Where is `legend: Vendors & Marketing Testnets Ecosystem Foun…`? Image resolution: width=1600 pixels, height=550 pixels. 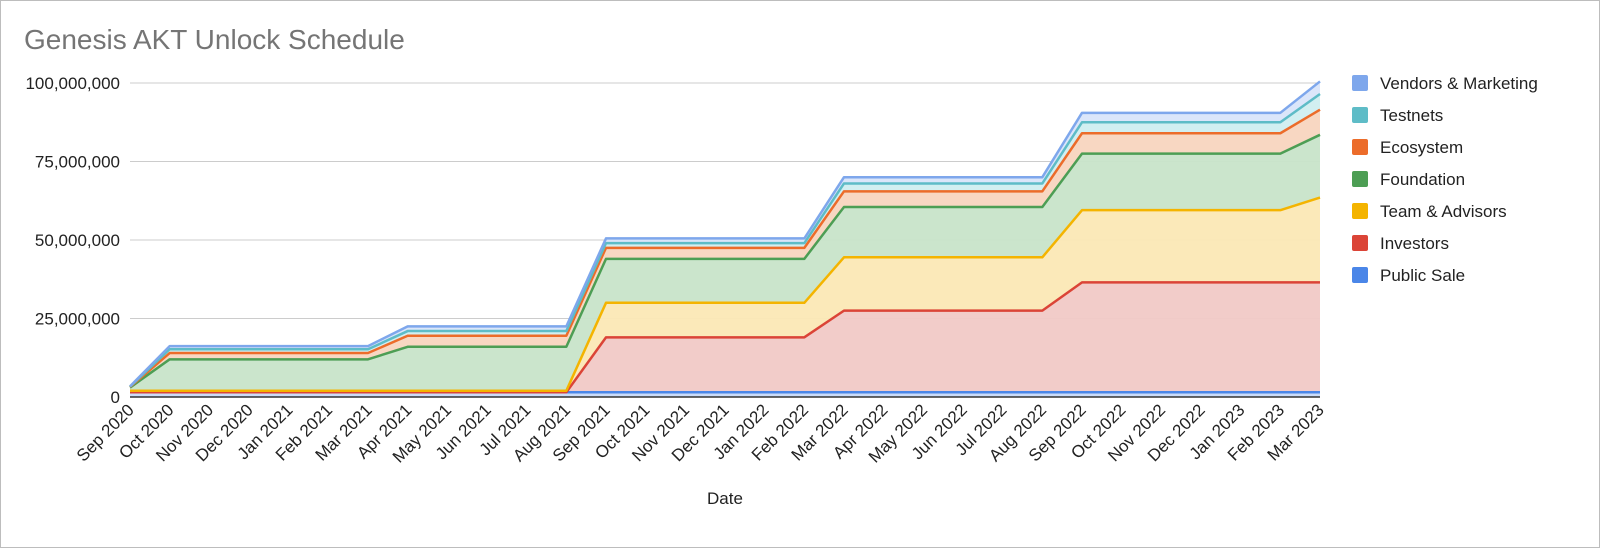 legend: Vendors & Marketing Testnets Ecosystem Foun… is located at coordinates (1445, 179).